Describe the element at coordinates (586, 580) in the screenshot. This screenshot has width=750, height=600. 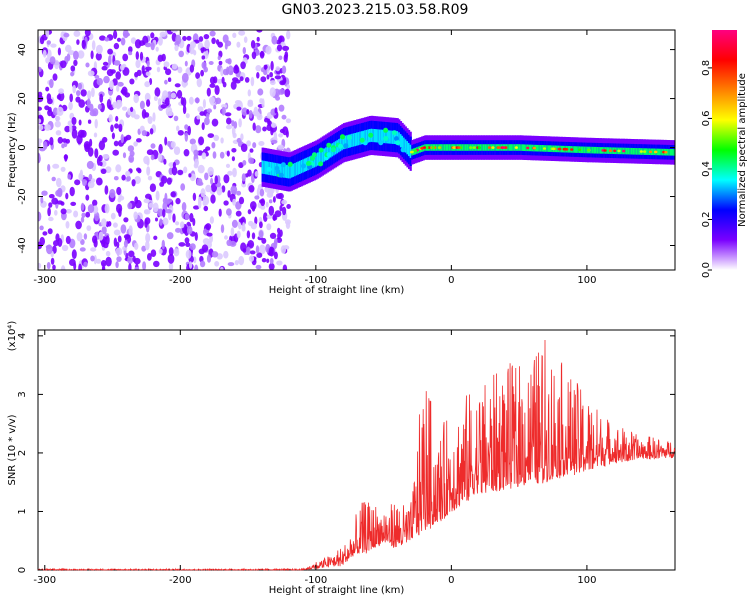
I see `x-tick-label: 100` at that location.